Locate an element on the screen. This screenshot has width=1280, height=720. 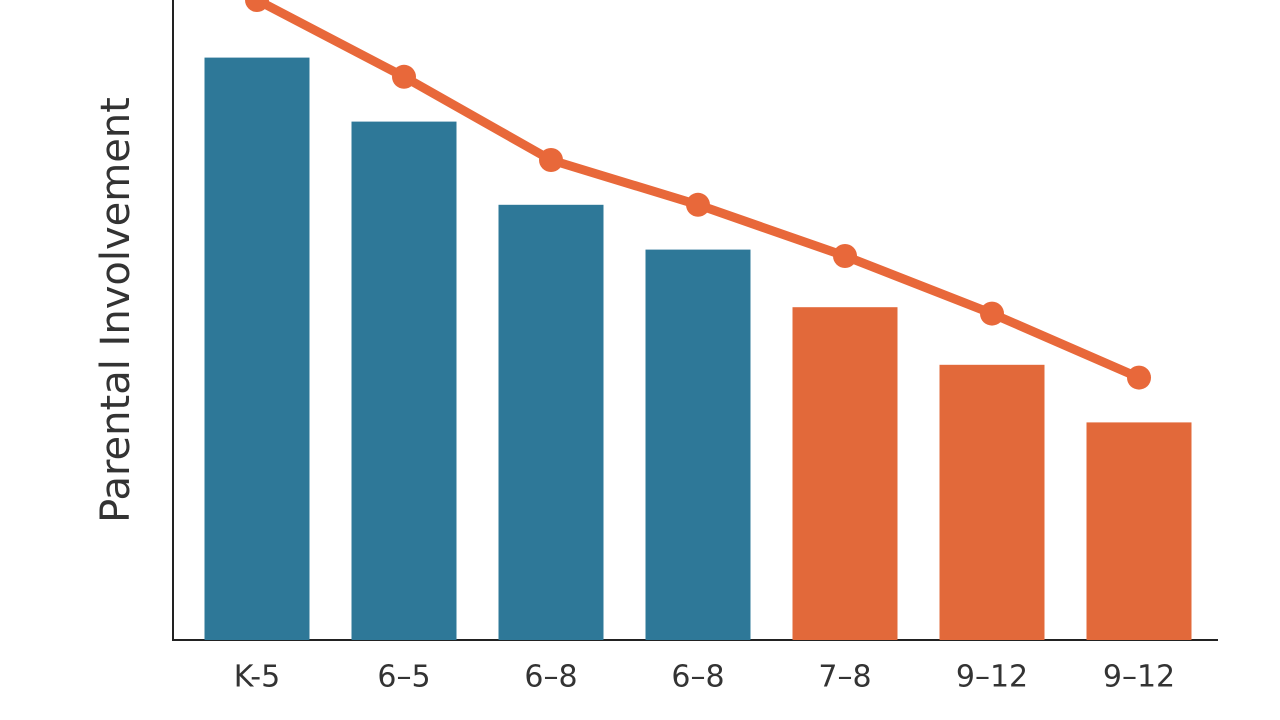
x-tick-label: 7–8 is located at coordinates (844, 677).